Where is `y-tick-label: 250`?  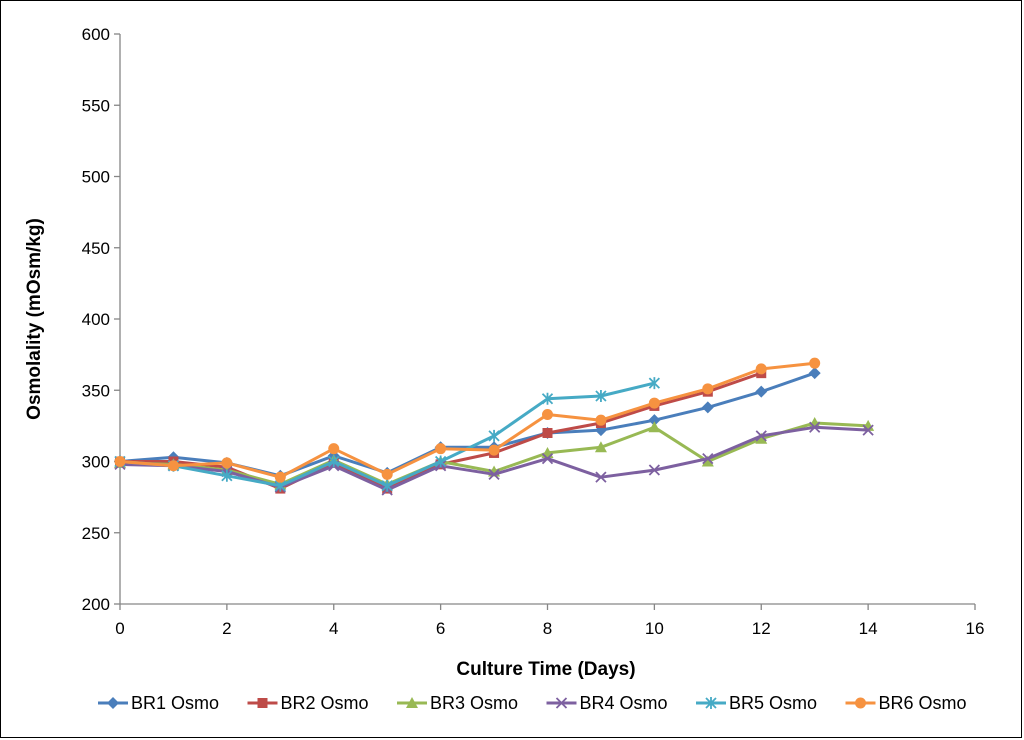
y-tick-label: 250 is located at coordinates (96, 533).